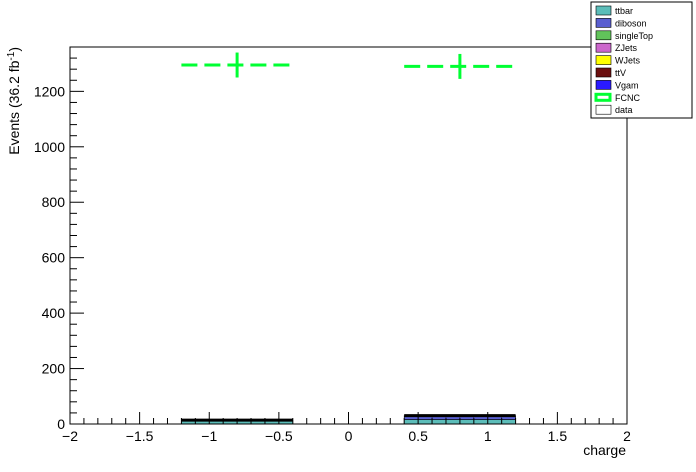 The image size is (696, 472). What do you see at coordinates (627, 436) in the screenshot?
I see `x-tick-label: 2` at bounding box center [627, 436].